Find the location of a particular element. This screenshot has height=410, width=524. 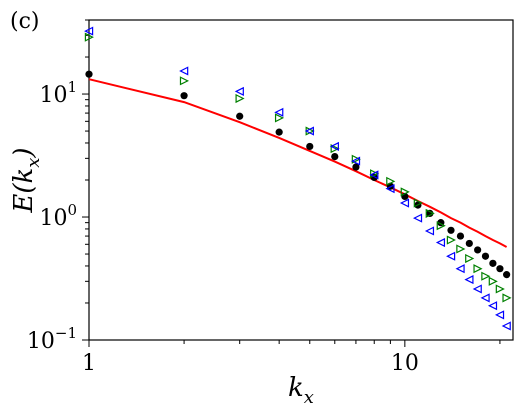

panel-label: (c) is located at coordinates (25, 21).